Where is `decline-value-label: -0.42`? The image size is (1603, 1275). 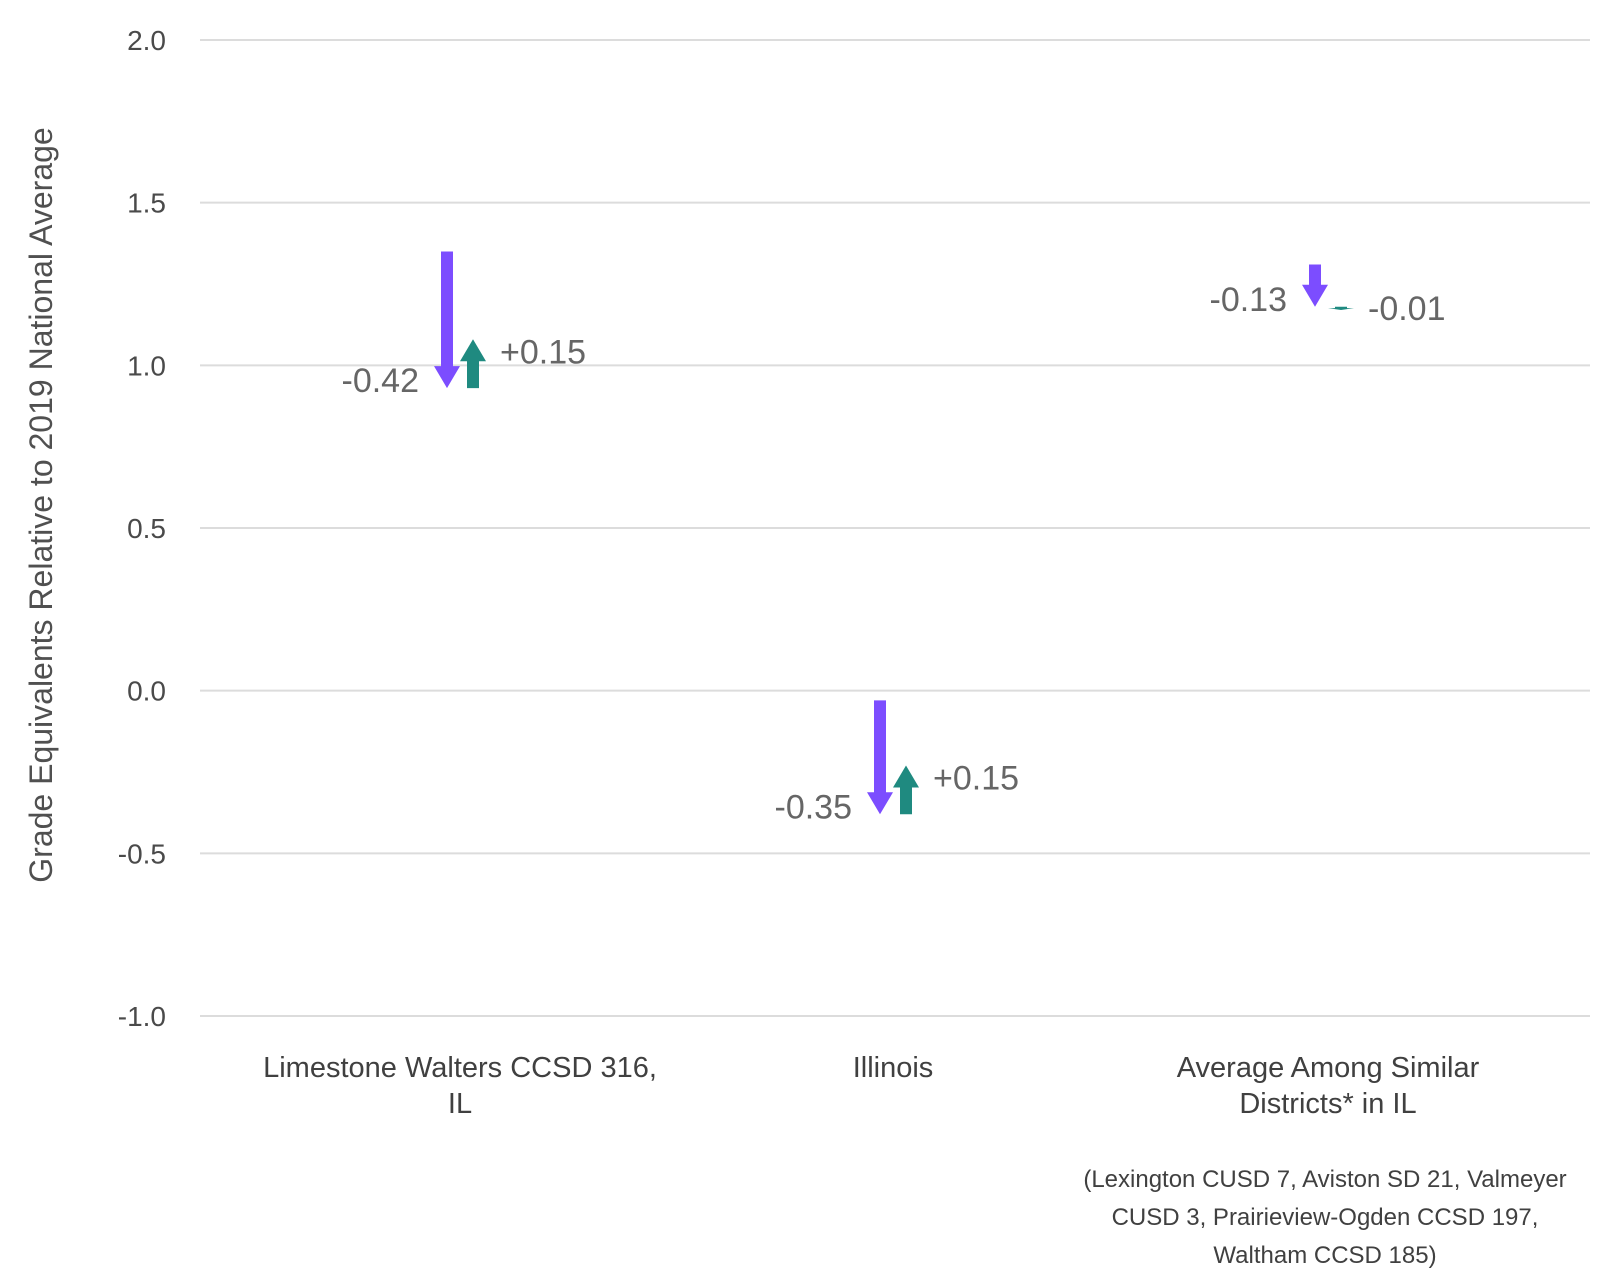 decline-value-label: -0.42 is located at coordinates (381, 381).